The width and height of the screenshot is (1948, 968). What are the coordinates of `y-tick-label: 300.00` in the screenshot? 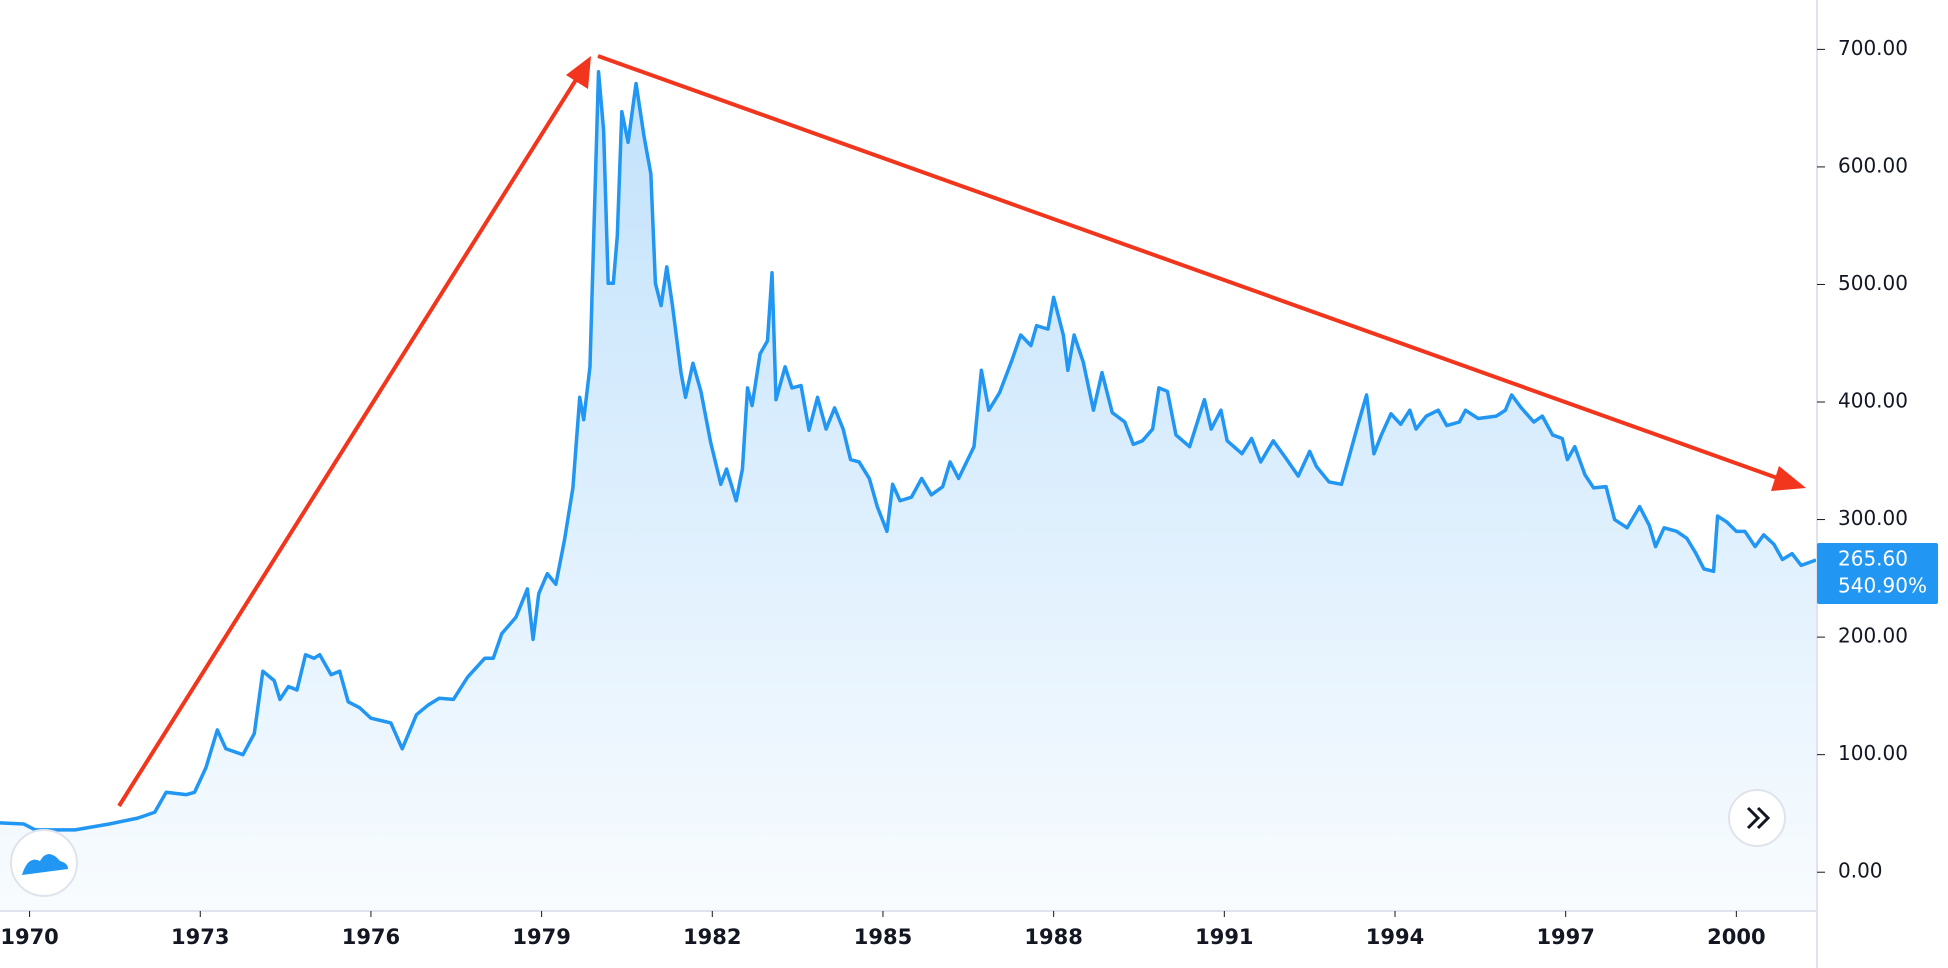 It's located at (1873, 518).